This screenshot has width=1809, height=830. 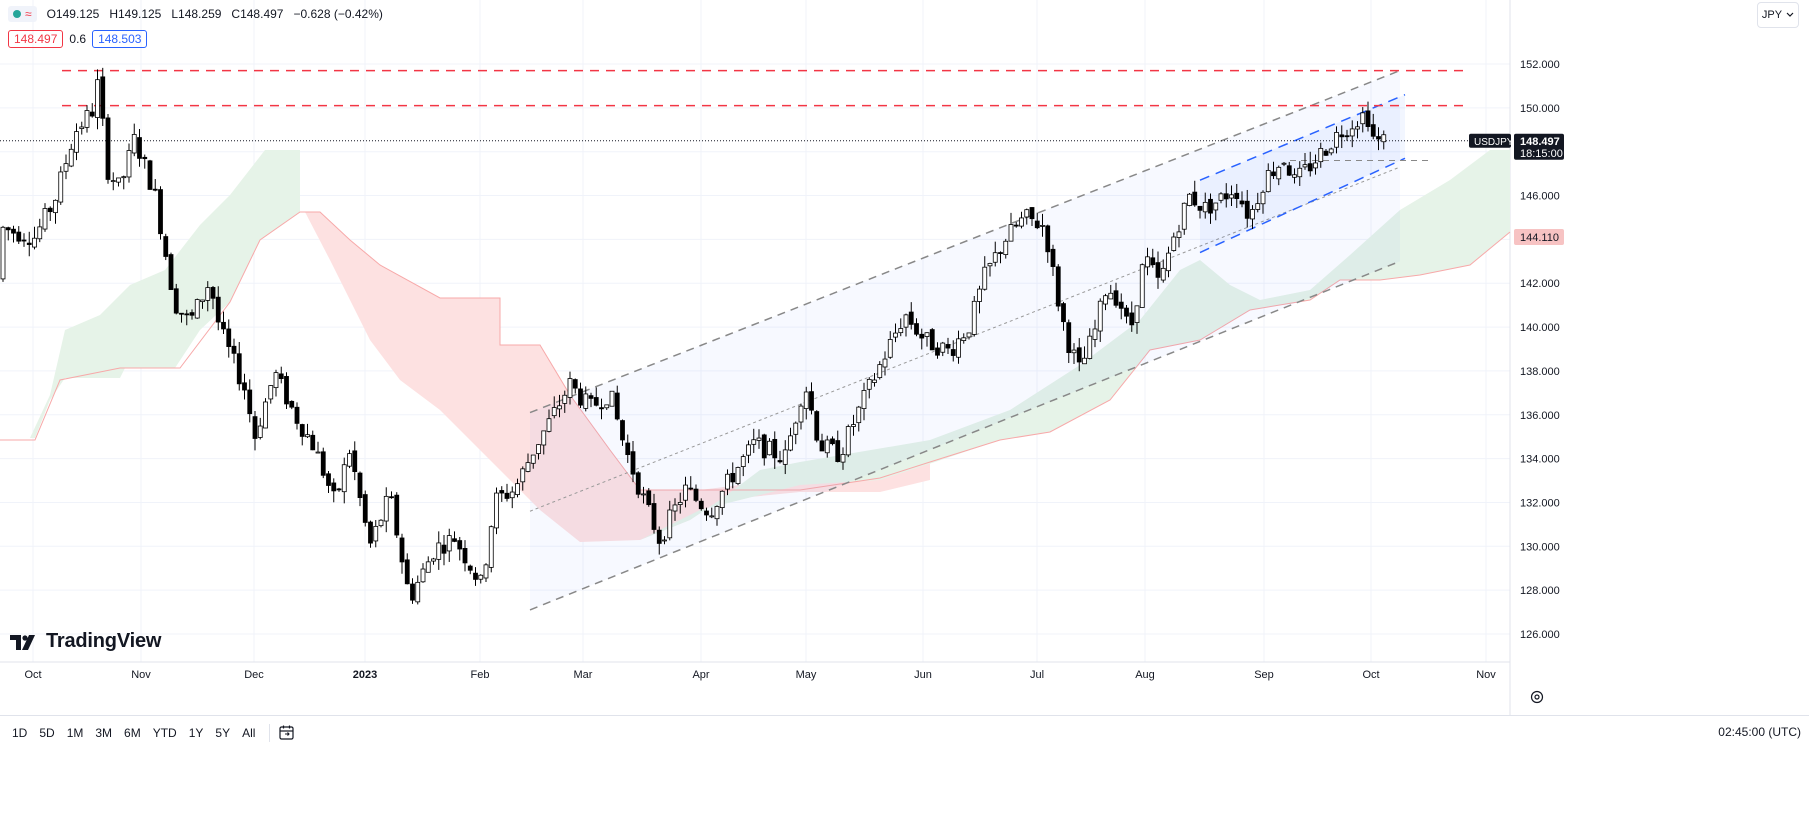 What do you see at coordinates (1145, 675) in the screenshot?
I see `time-tick-label: Aug` at bounding box center [1145, 675].